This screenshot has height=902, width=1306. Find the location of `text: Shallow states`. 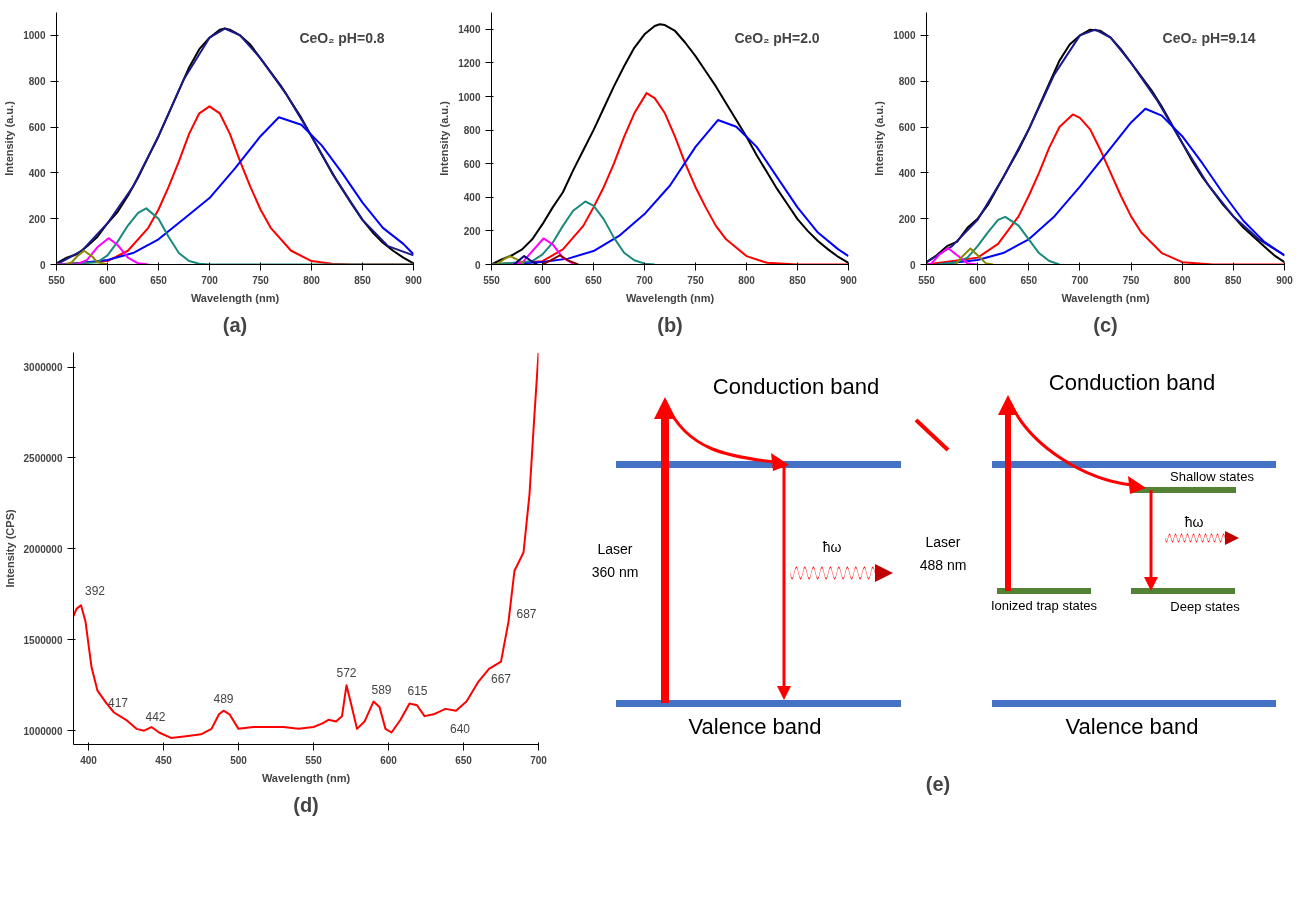

text: Shallow states is located at coordinates (1212, 477).